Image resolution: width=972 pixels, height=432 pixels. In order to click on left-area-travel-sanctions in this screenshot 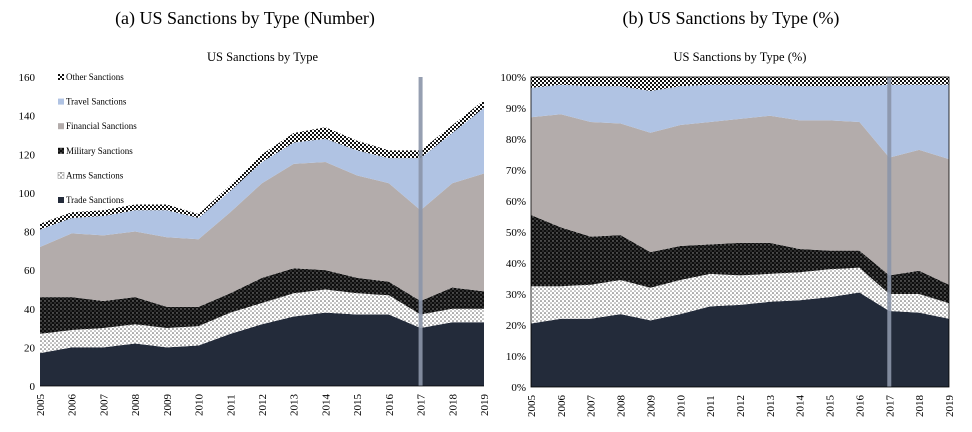, I will do `click(262, 177)`.